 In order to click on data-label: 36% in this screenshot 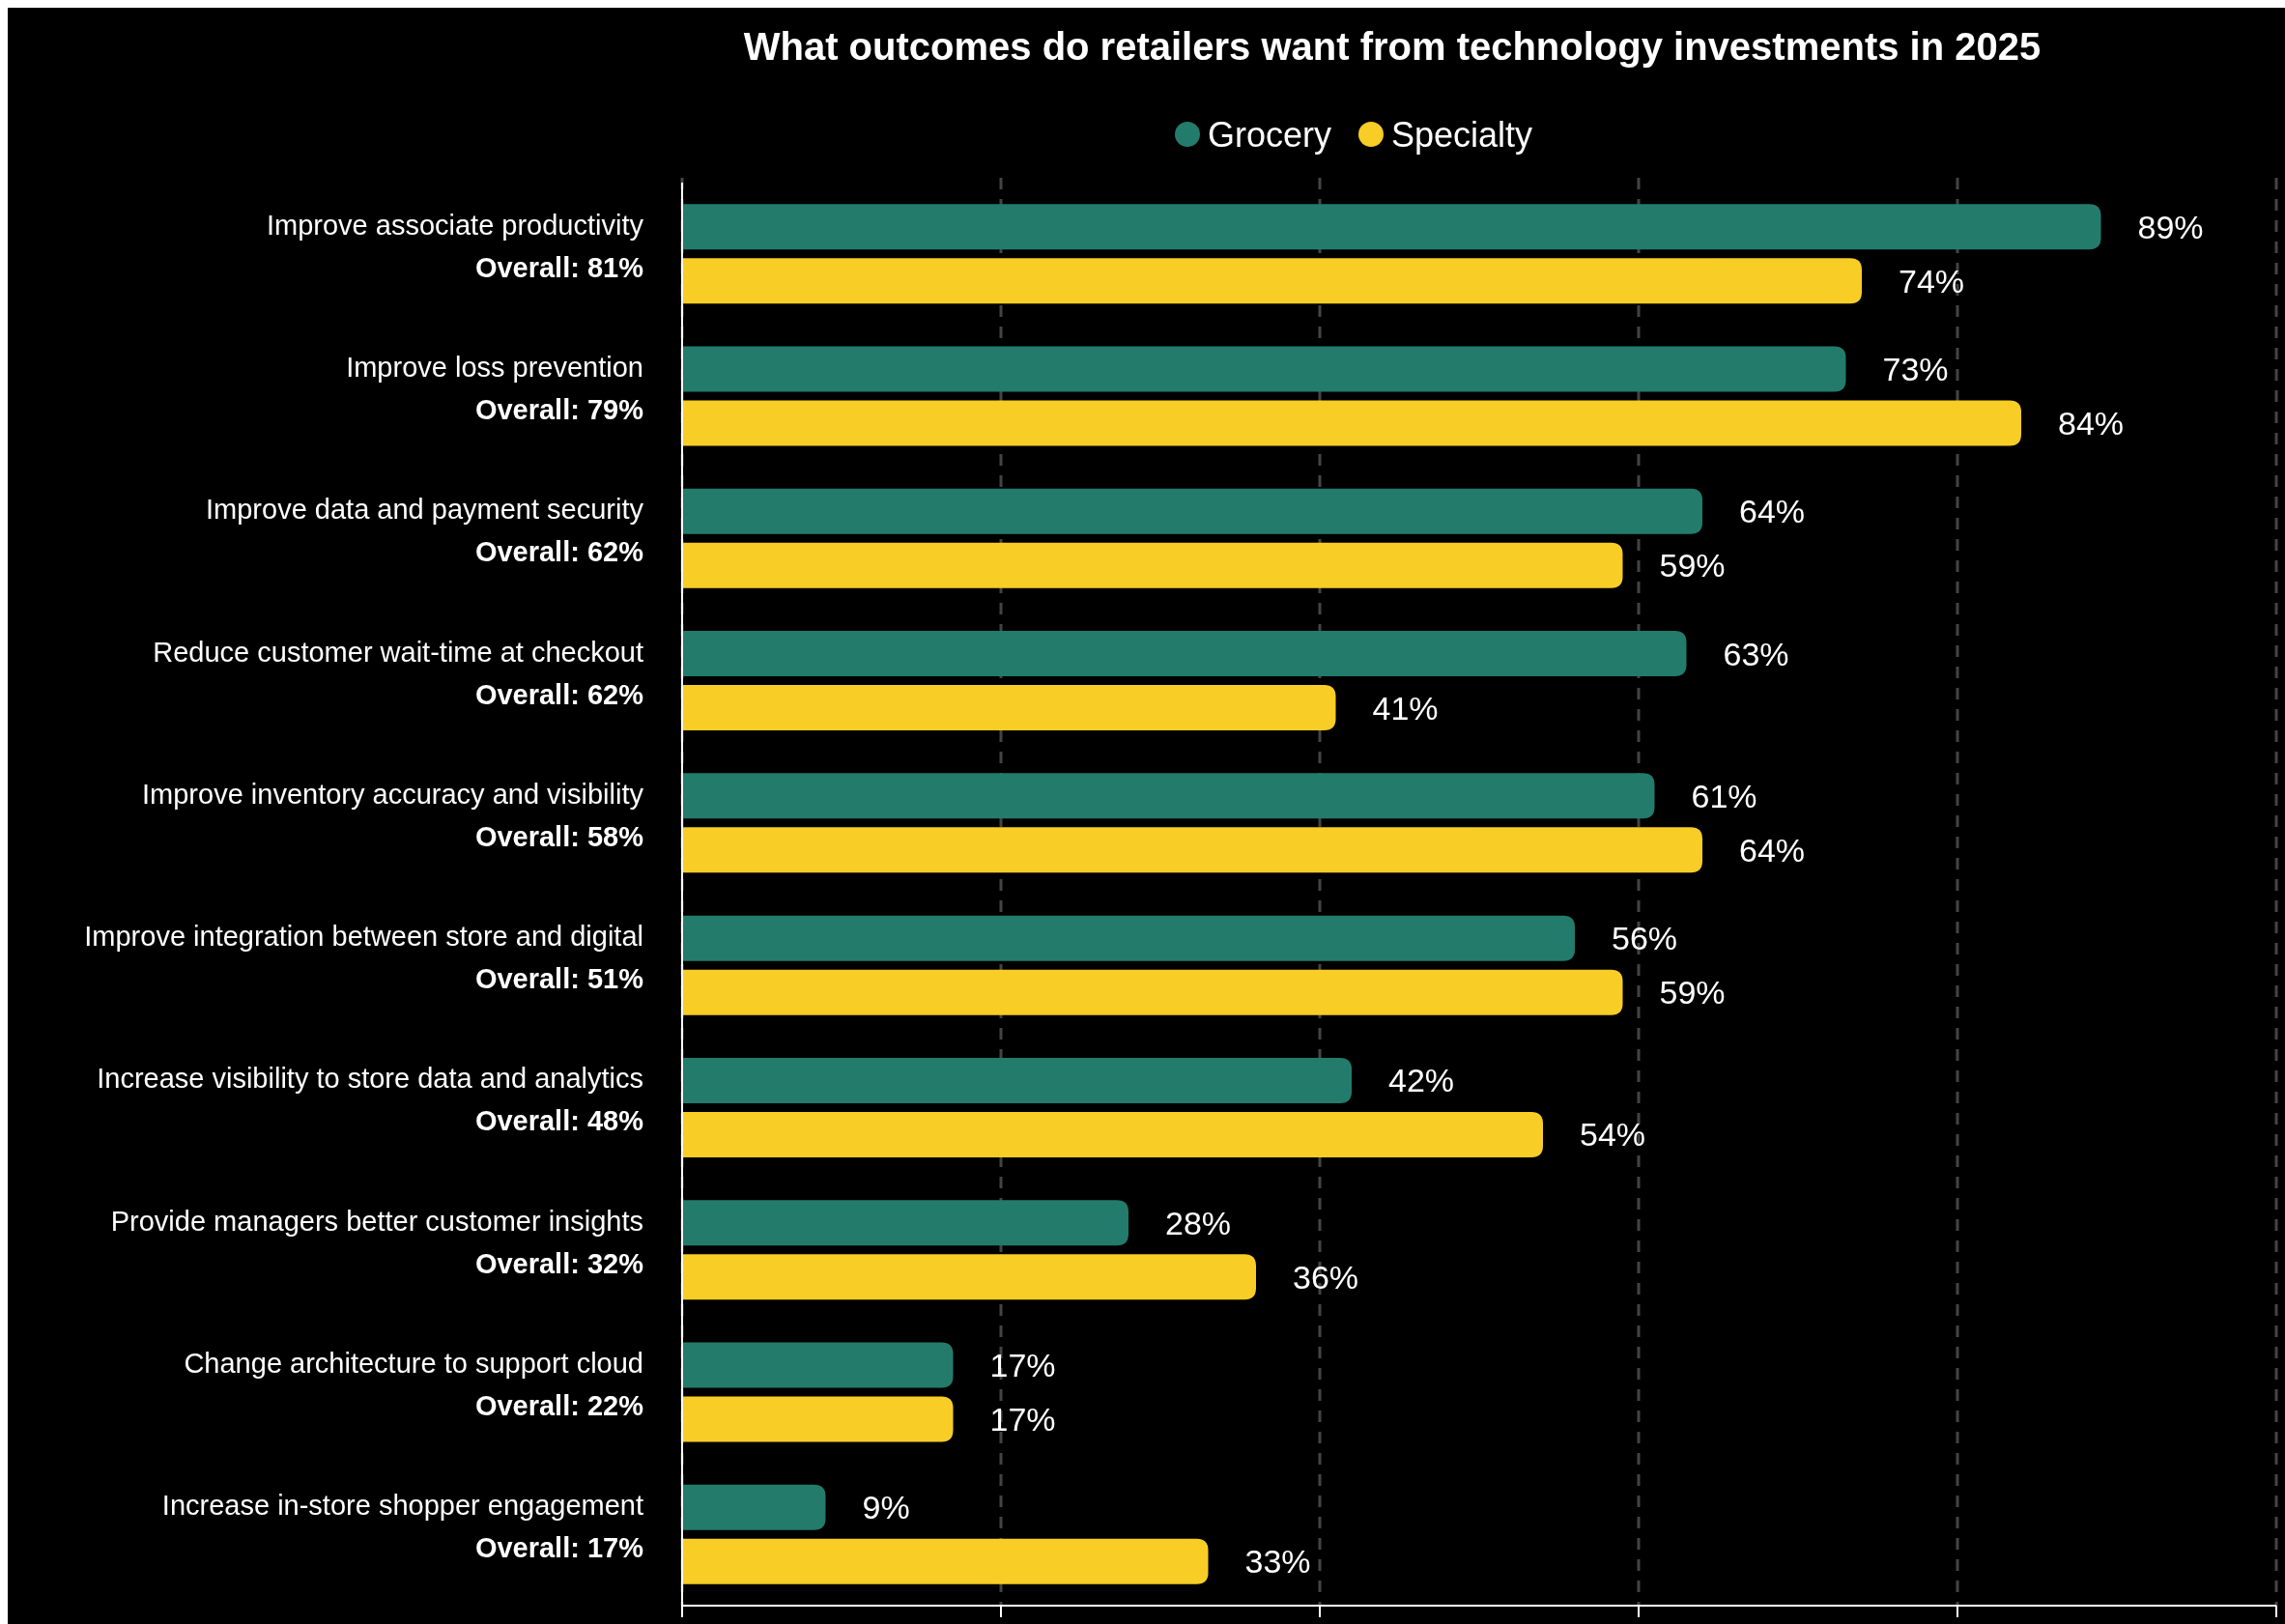, I will do `click(1326, 1277)`.